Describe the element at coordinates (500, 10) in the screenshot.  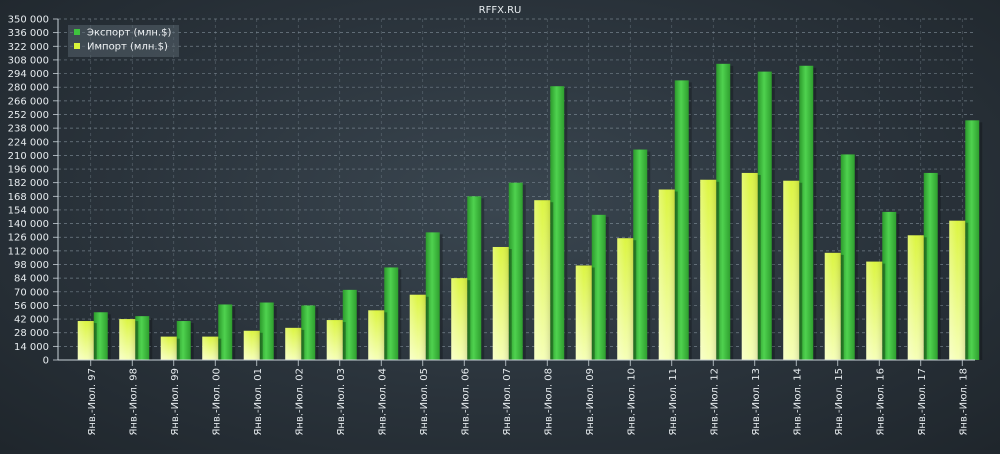
I see `chart-title: RFFX.RU` at that location.